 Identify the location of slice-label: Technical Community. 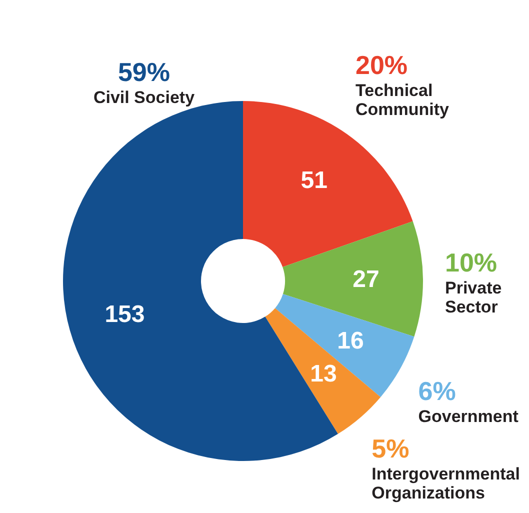
(403, 99).